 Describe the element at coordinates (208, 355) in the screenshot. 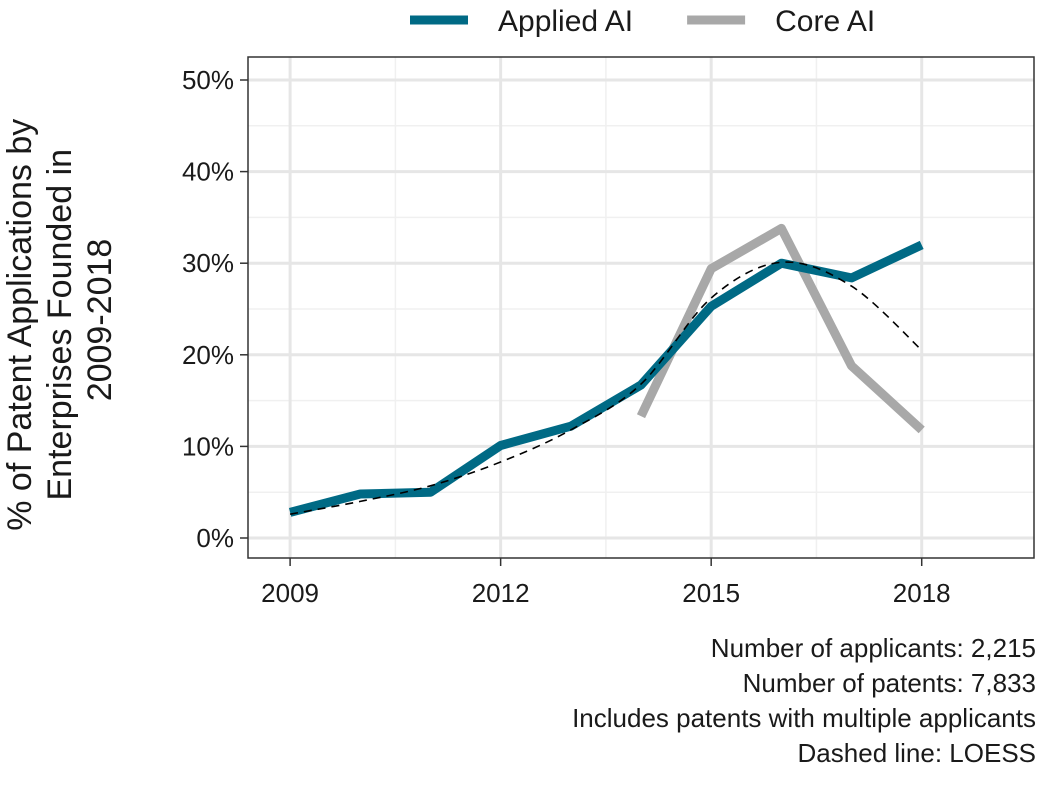

I see `y-tick-label: 20%` at that location.